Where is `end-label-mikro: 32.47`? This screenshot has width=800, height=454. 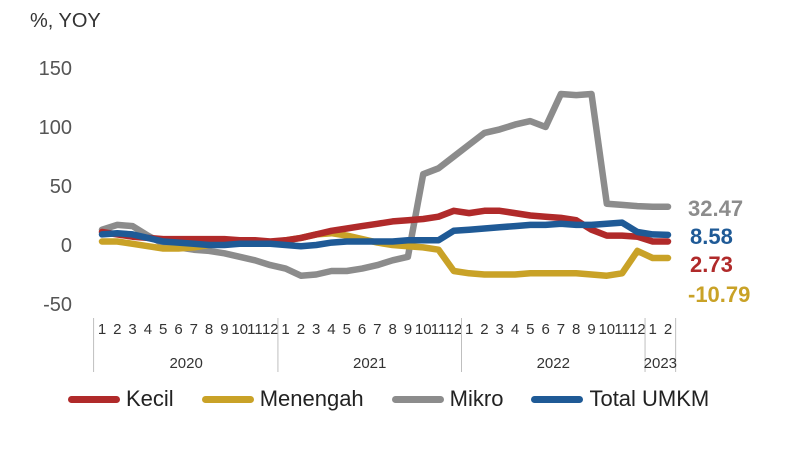 end-label-mikro: 32.47 is located at coordinates (715, 208).